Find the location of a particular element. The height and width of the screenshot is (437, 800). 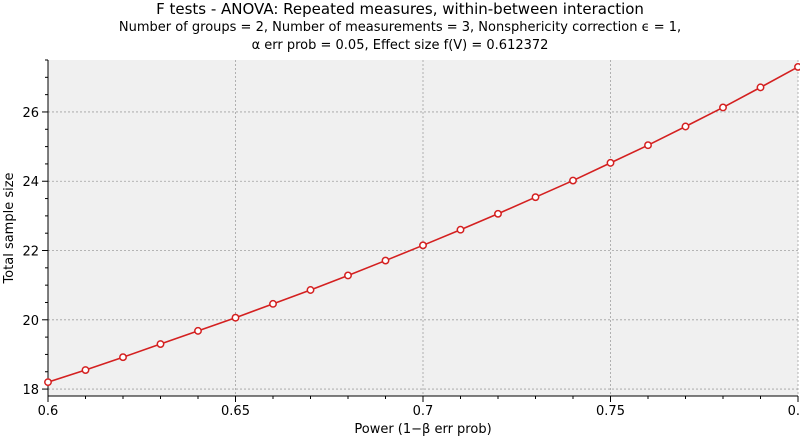

y-tick-label: 18 is located at coordinates (30, 390).